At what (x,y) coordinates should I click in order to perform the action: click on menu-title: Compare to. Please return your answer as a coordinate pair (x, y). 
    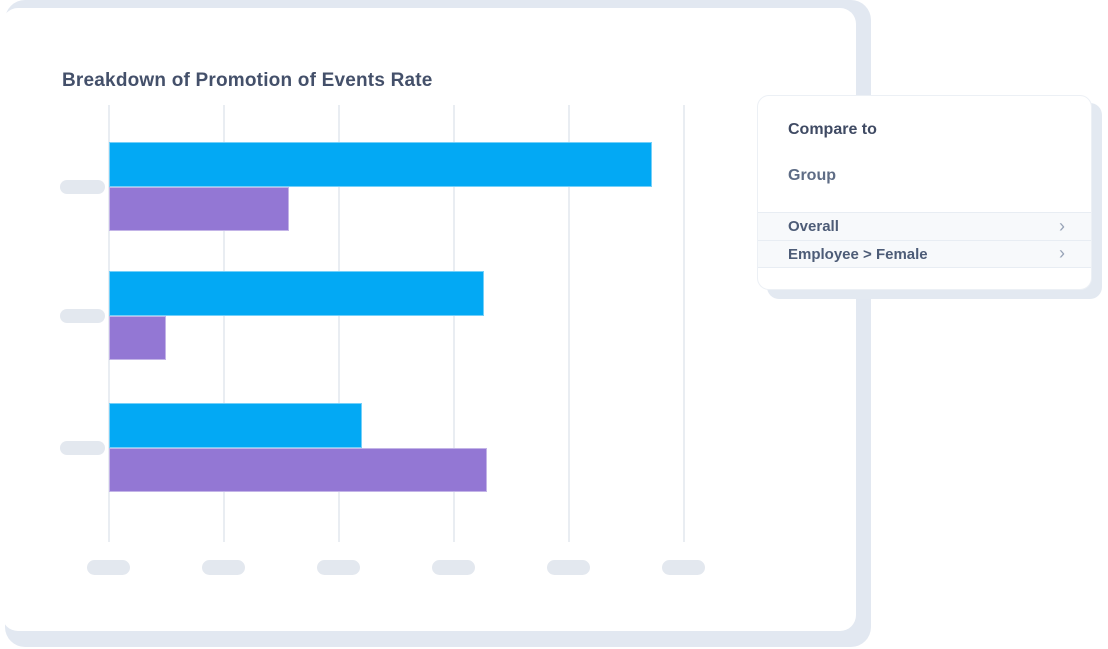
    Looking at the image, I should click on (832, 129).